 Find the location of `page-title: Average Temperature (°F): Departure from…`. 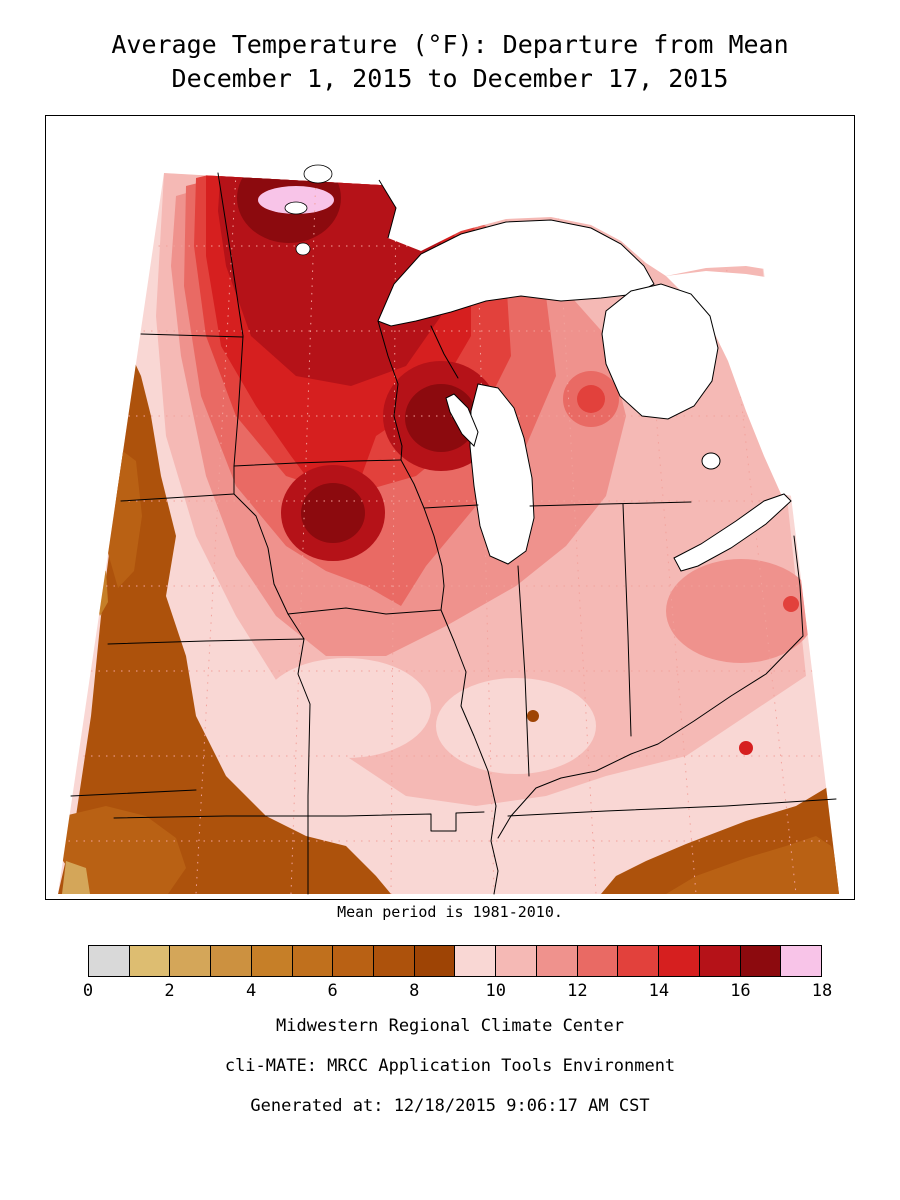

page-title: Average Temperature (°F): Departure from… is located at coordinates (450, 62).